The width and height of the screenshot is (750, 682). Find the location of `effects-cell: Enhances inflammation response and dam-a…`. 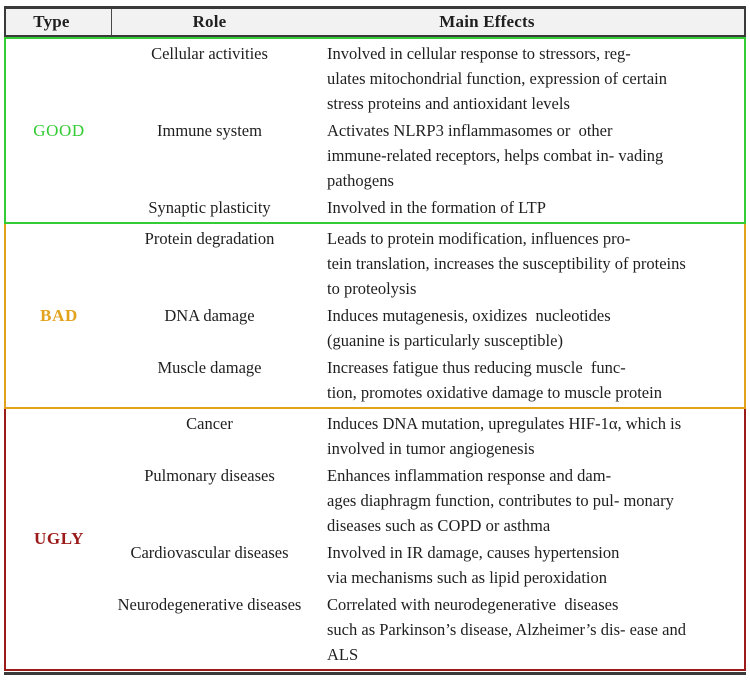

effects-cell: Enhances inflammation response and dam-a… is located at coordinates (525, 500).